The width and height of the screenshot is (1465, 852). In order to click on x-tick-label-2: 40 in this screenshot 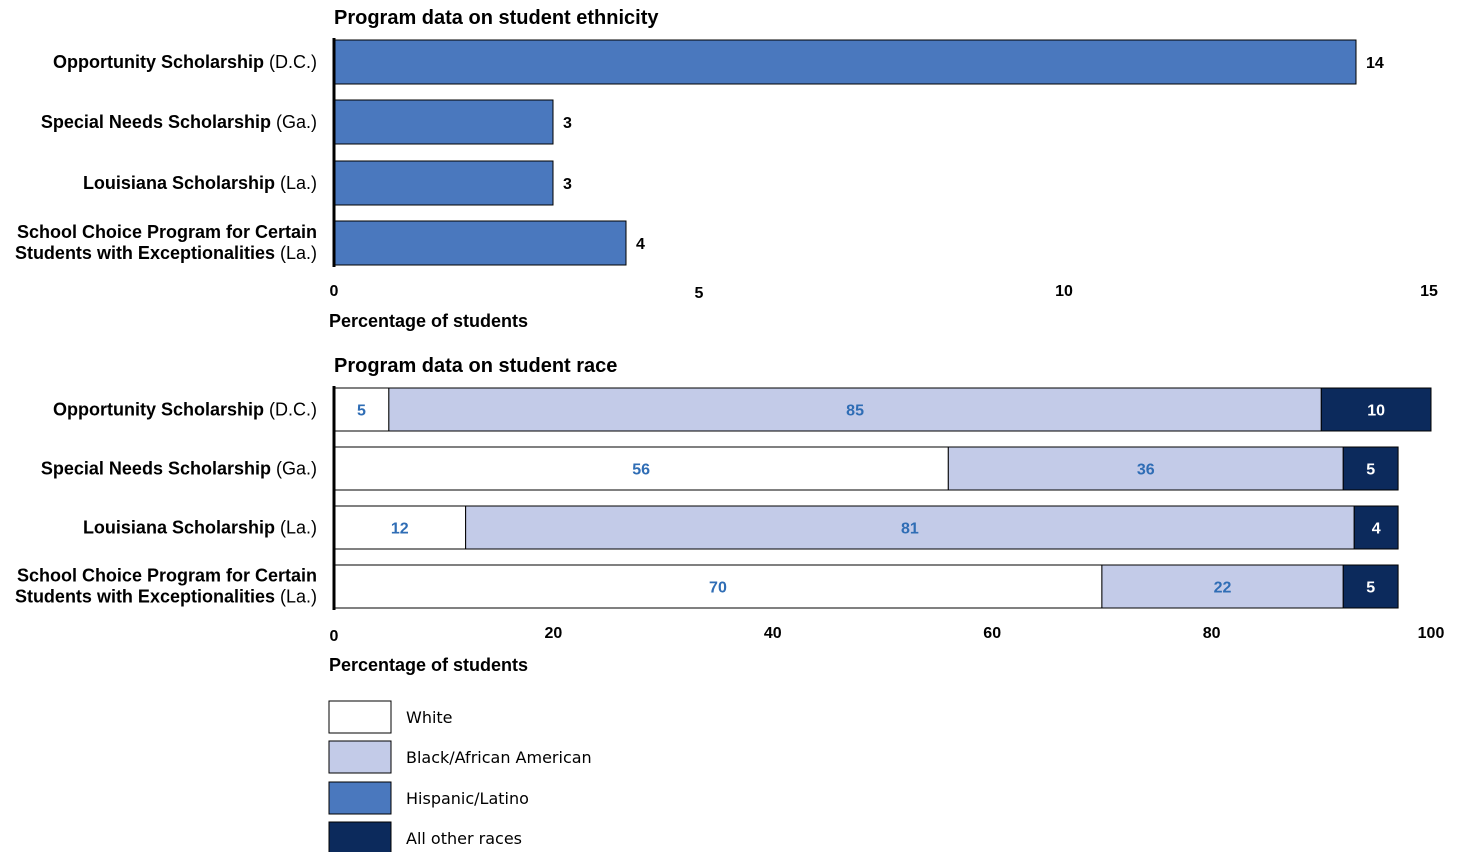, I will do `click(773, 633)`.